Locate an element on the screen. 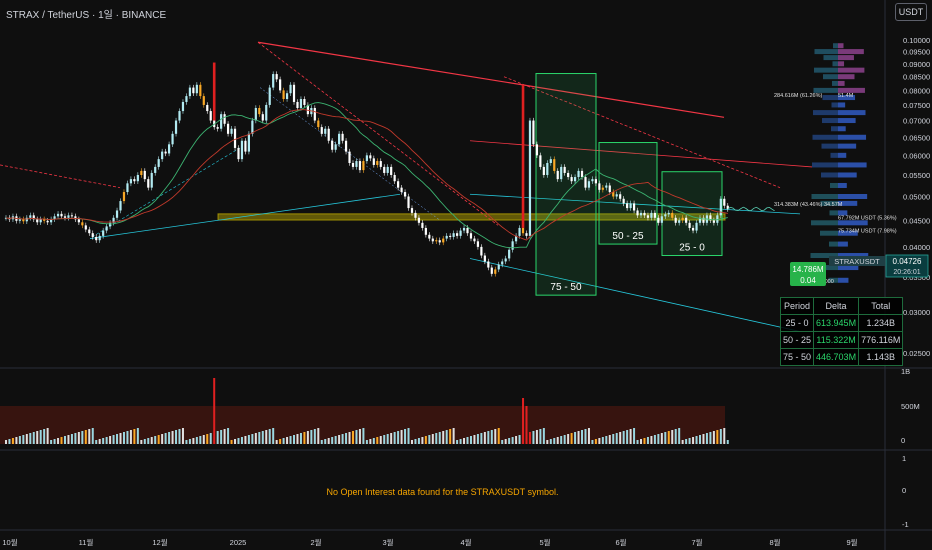 Image resolution: width=932 pixels, height=550 pixels. symbol-title: STRAX / TetherUS · 1일 · BINANCE is located at coordinates (86, 15).